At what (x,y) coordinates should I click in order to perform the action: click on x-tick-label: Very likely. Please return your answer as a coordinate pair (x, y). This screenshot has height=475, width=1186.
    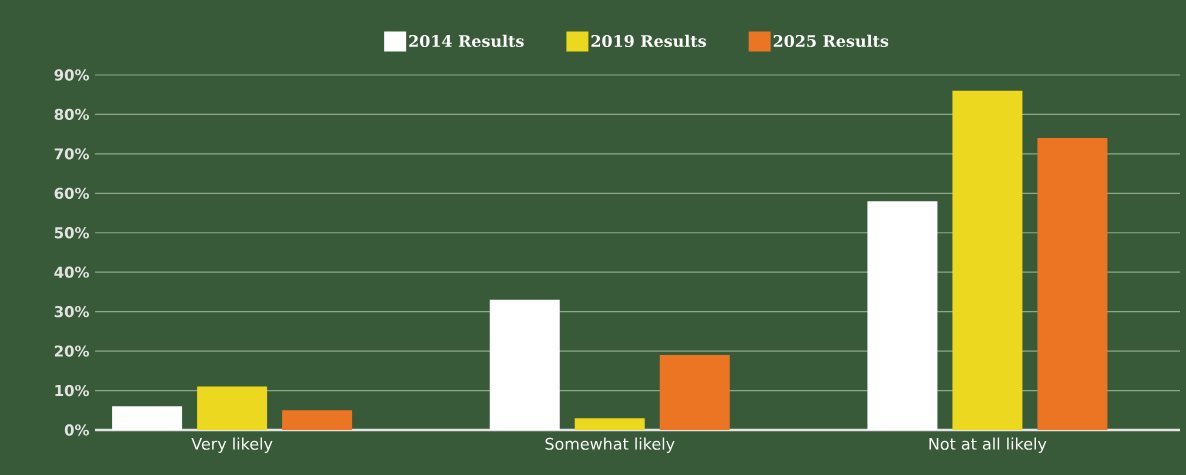
    Looking at the image, I should click on (232, 445).